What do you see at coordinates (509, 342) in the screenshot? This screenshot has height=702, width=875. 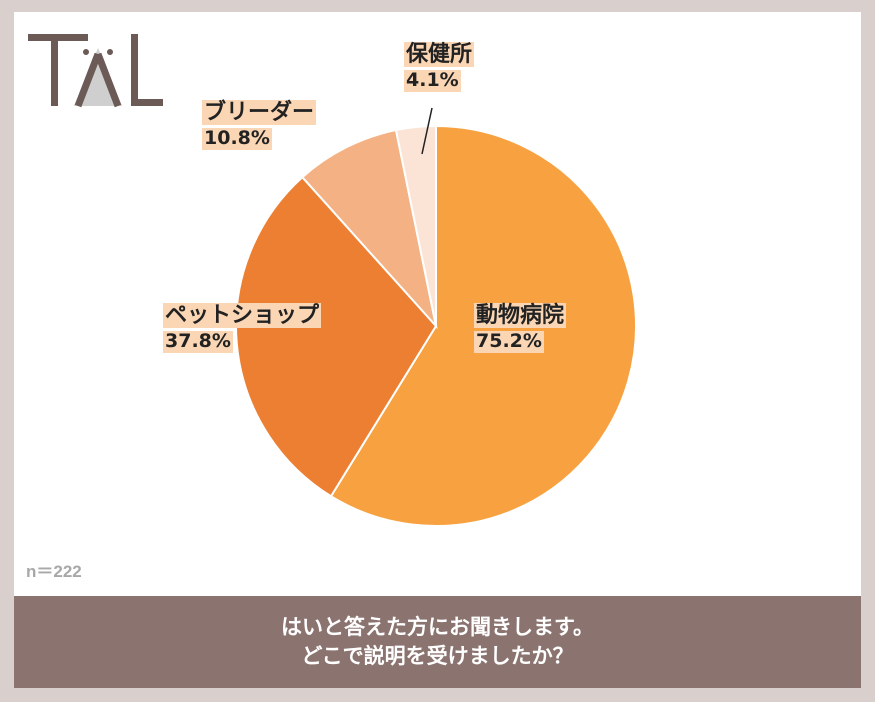 I see `label-hospital-pct: 75.2%` at bounding box center [509, 342].